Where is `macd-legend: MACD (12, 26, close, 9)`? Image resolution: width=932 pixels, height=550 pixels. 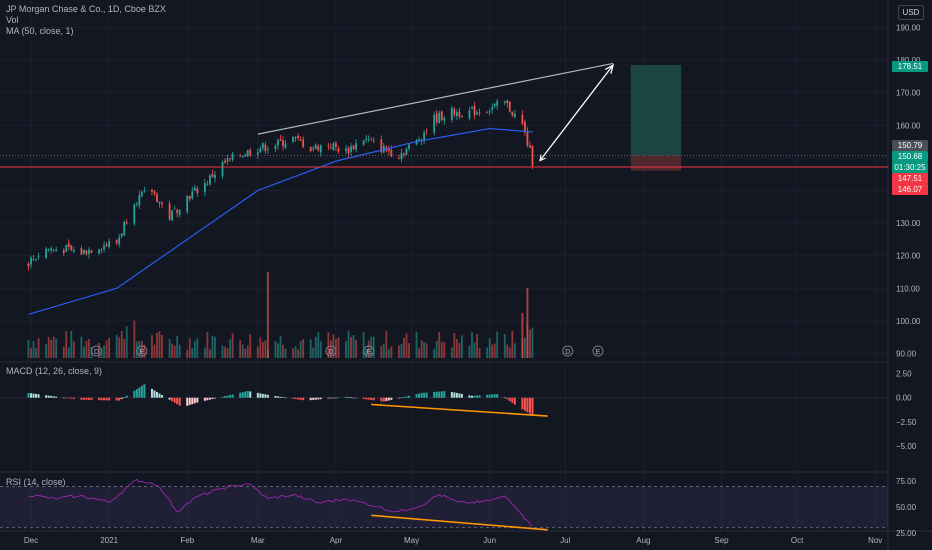
macd-legend: MACD (12, 26, close, 9) is located at coordinates (54, 371).